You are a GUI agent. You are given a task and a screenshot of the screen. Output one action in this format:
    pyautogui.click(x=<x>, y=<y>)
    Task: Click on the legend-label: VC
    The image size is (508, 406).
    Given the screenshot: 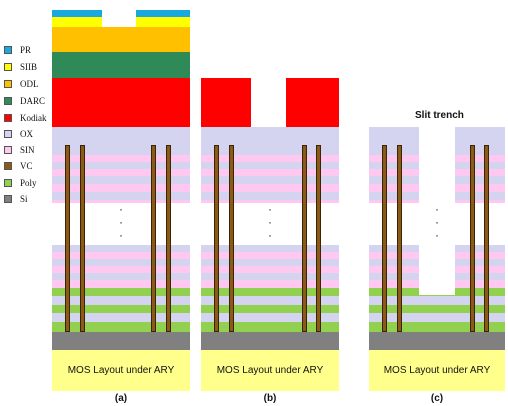 What is the action you would take?
    pyautogui.click(x=26, y=166)
    